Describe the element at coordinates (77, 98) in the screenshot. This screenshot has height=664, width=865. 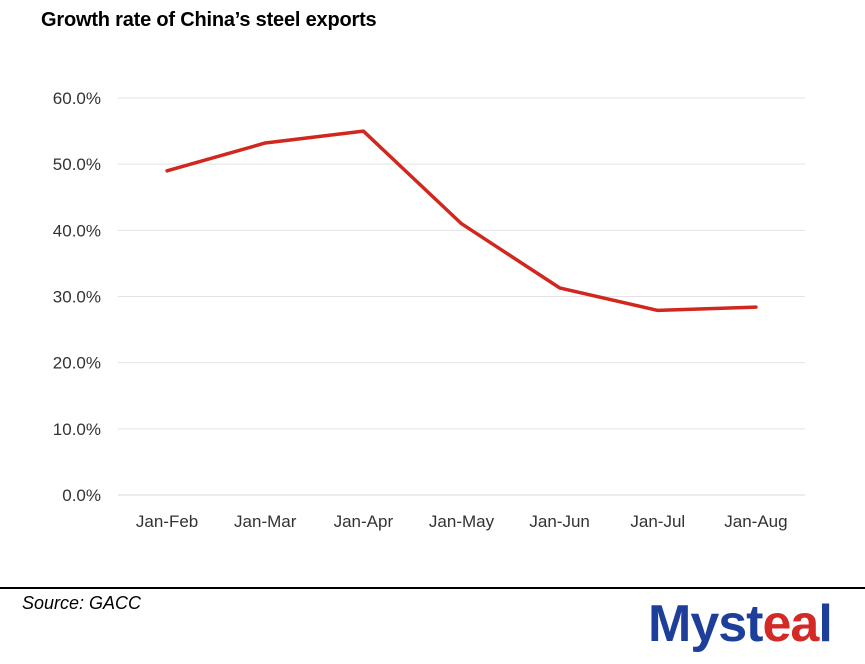
I see `y-tick-label: 60.0%` at that location.